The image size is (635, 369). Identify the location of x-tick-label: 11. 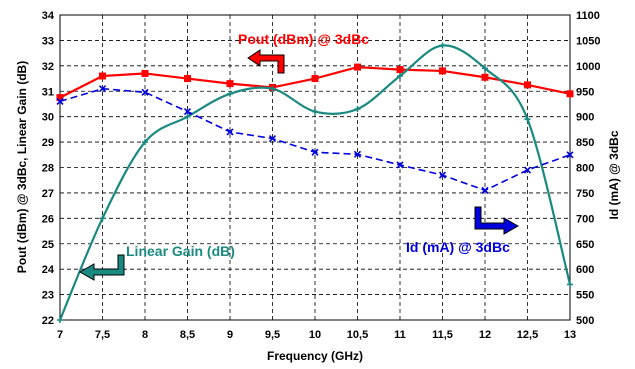
(400, 335).